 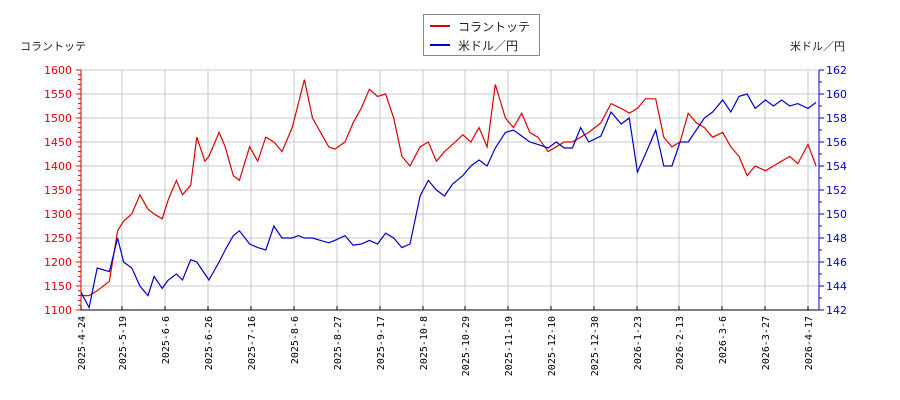 I want to click on right-tick-label: 158, so click(x=836, y=118).